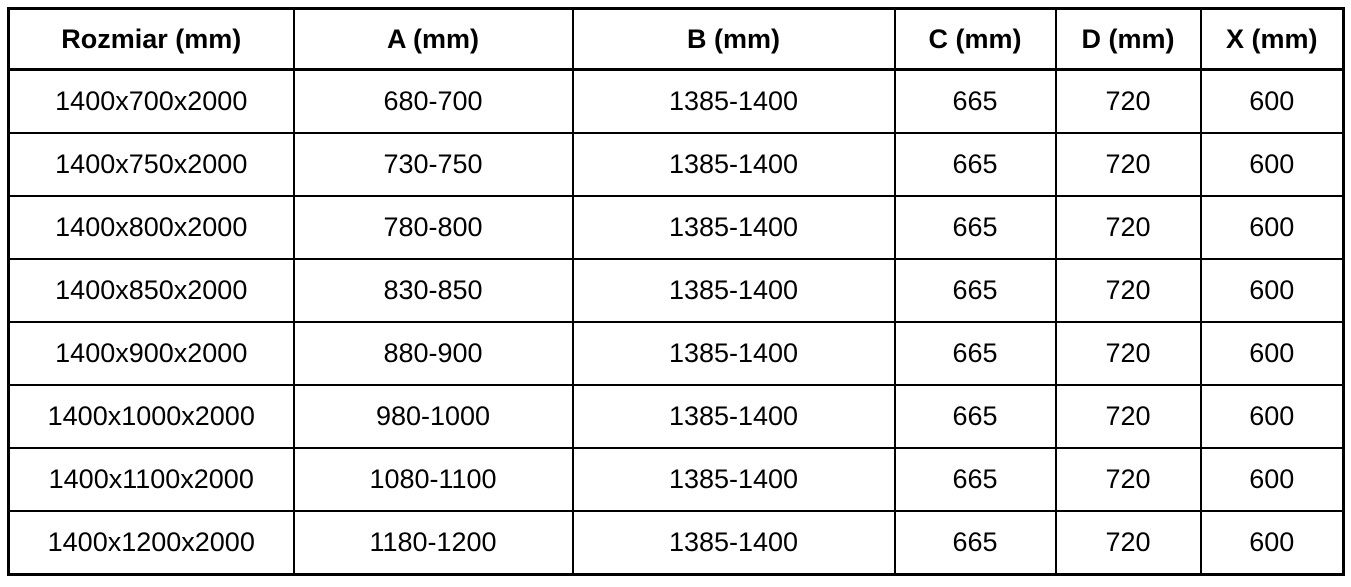  Describe the element at coordinates (151, 543) in the screenshot. I see `table-cell-rozmiar: 1400x1200x2000` at that location.